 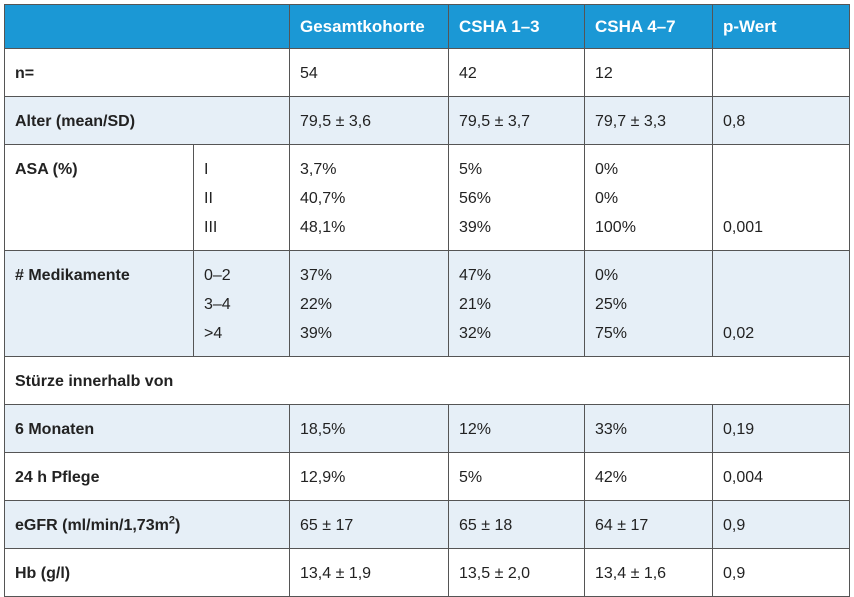 What do you see at coordinates (369, 524) in the screenshot?
I see `value-cell: 65 ± 17` at bounding box center [369, 524].